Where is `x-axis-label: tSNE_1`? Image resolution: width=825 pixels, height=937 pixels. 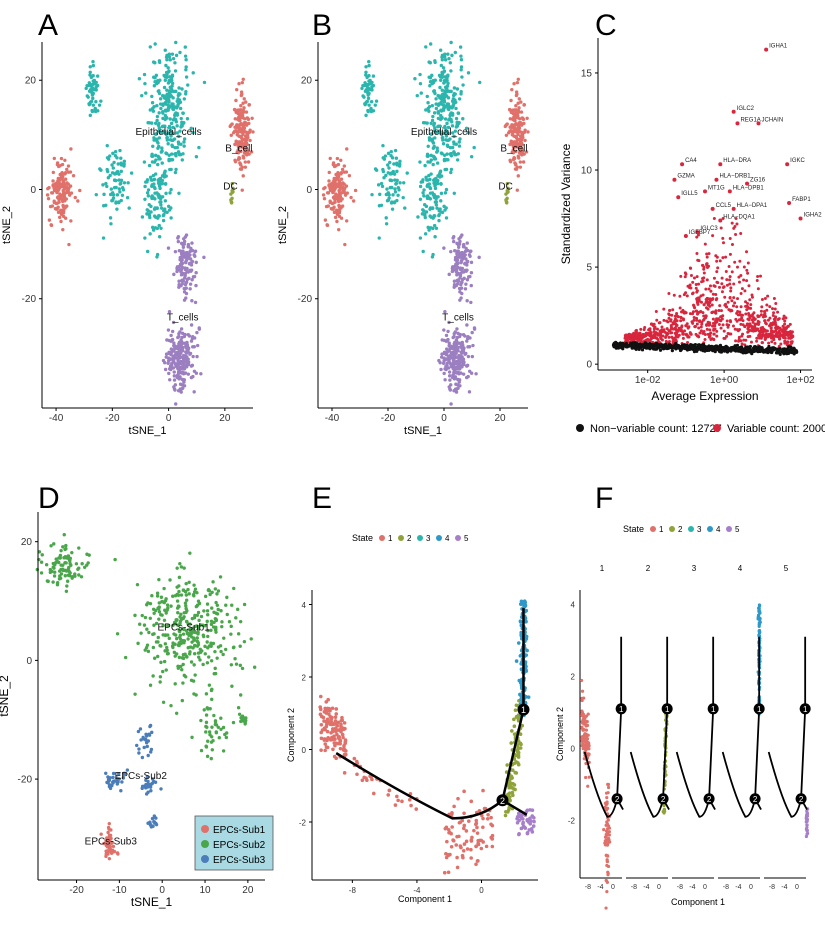
x-axis-label: tSNE_1 is located at coordinates (148, 431).